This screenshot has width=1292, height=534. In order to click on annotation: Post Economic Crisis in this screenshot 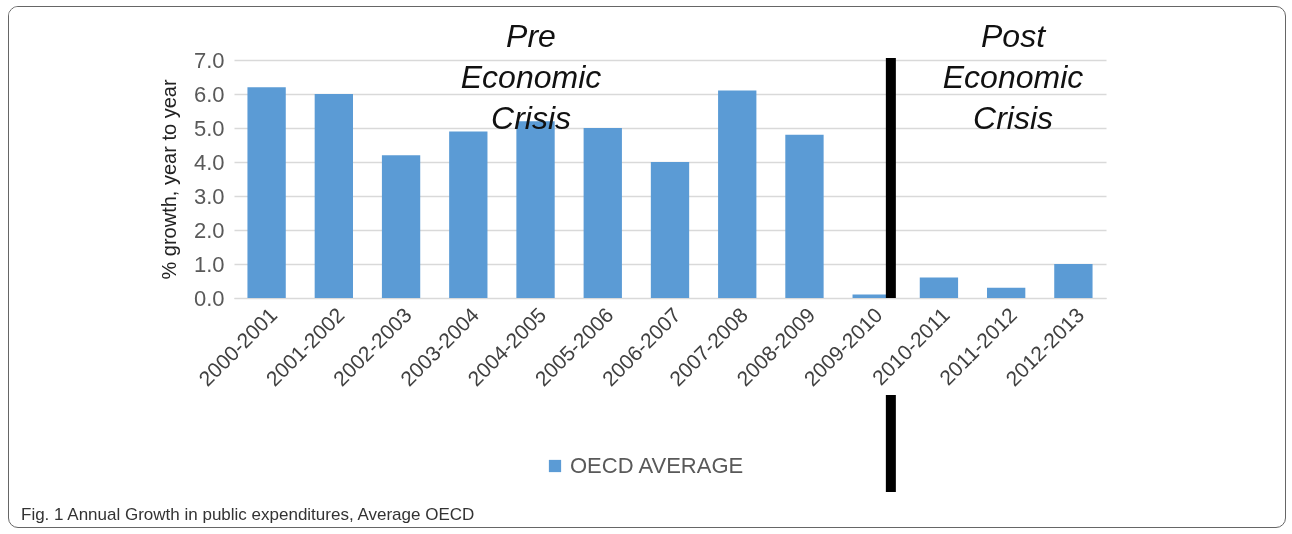, I will do `click(1013, 77)`.